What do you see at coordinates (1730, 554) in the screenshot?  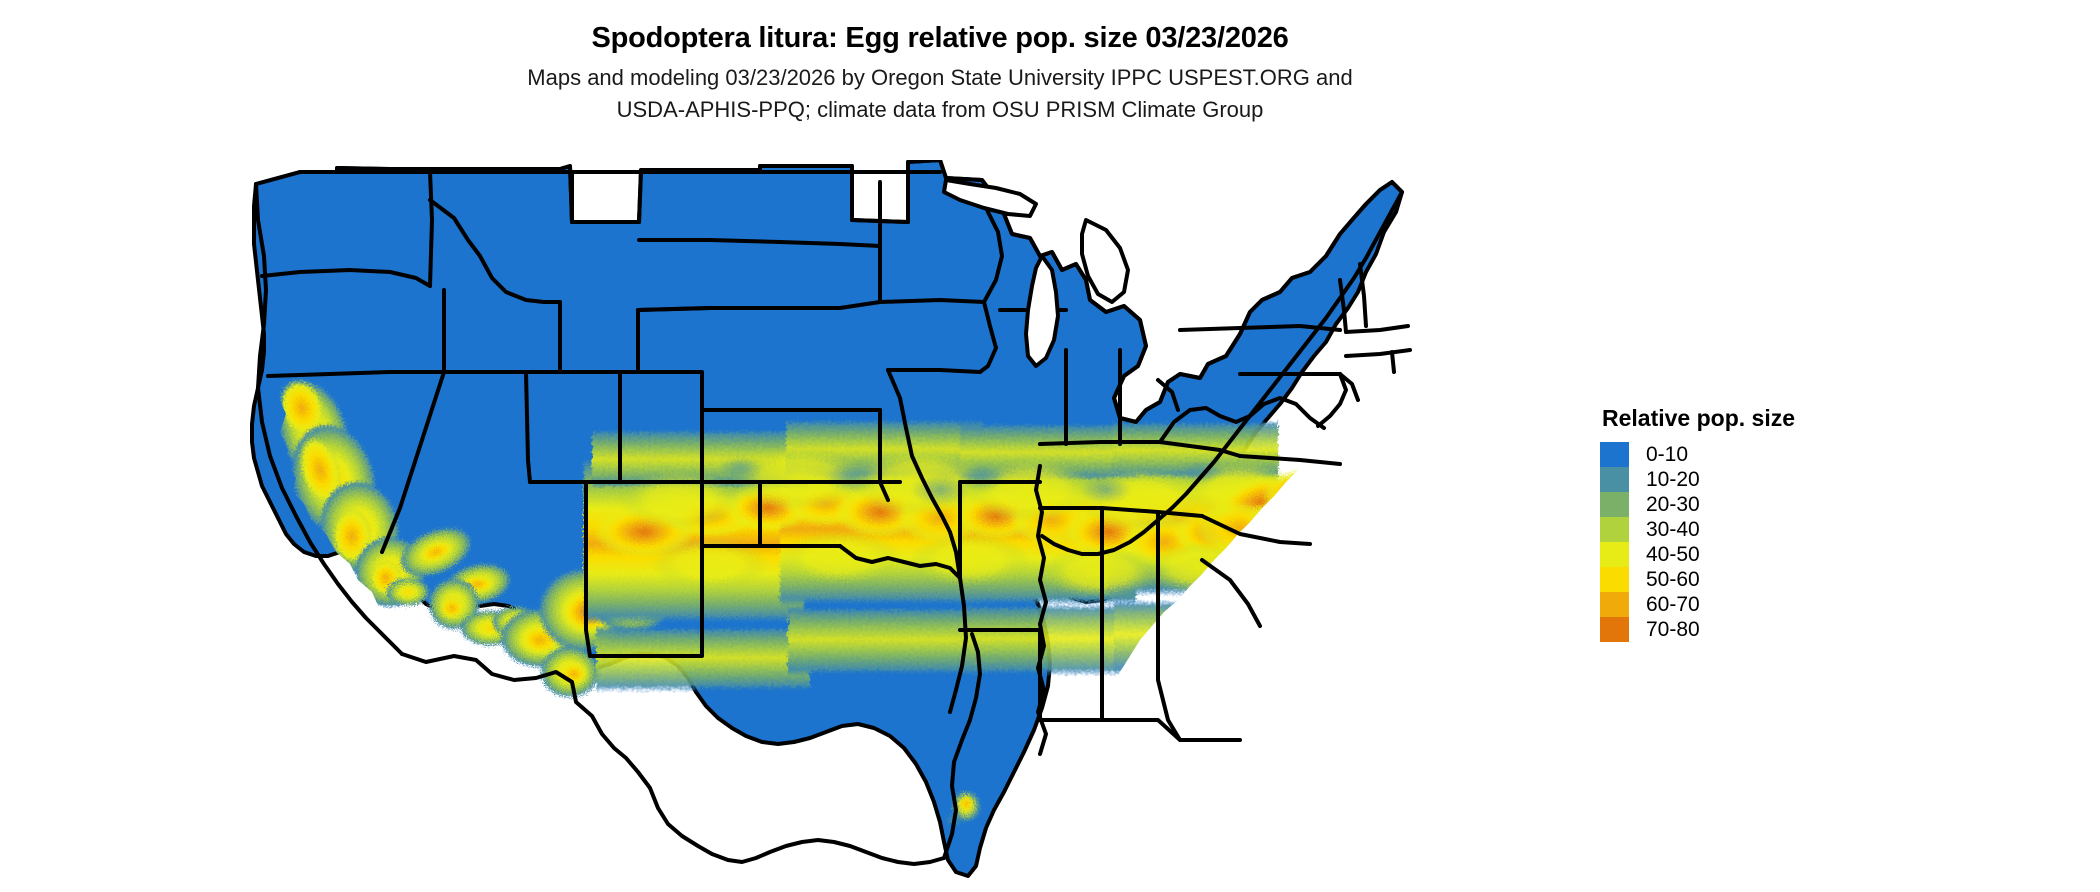 I see `legend-item-40-50: 40-50` at bounding box center [1730, 554].